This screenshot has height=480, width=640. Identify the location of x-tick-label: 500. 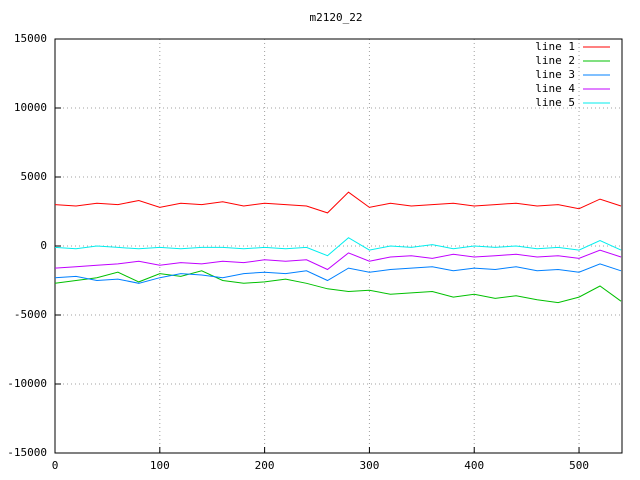
(579, 465).